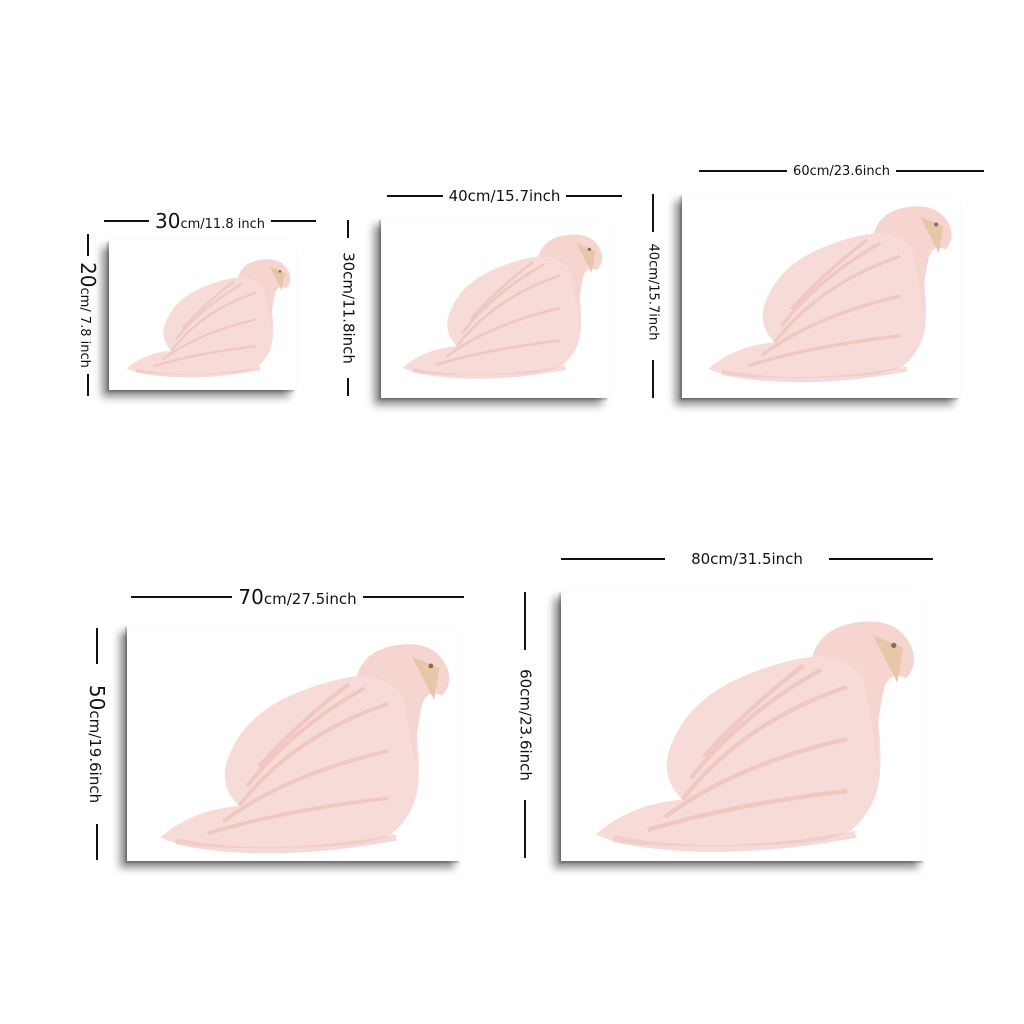  I want to click on height-dimension: 60cm/23.6inch, so click(525, 725).